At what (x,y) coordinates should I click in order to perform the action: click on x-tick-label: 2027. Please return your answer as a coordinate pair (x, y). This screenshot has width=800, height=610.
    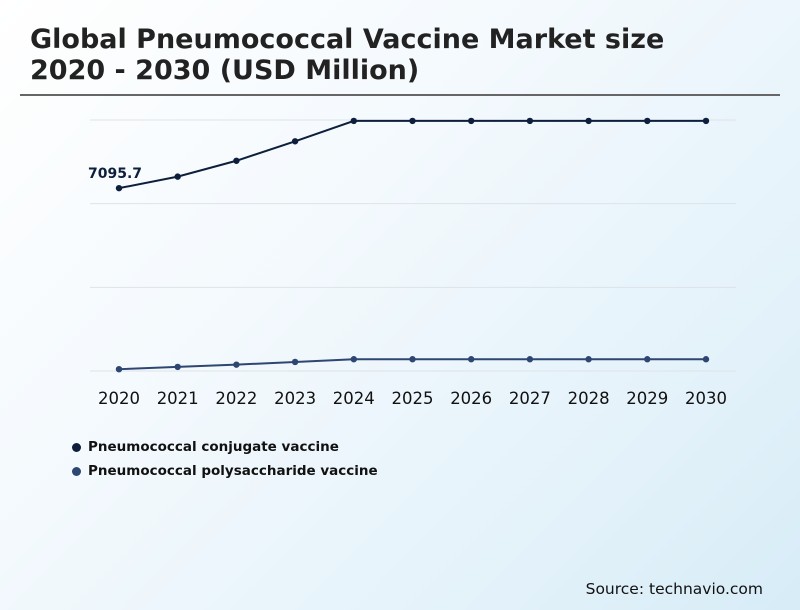
    Looking at the image, I should click on (530, 398).